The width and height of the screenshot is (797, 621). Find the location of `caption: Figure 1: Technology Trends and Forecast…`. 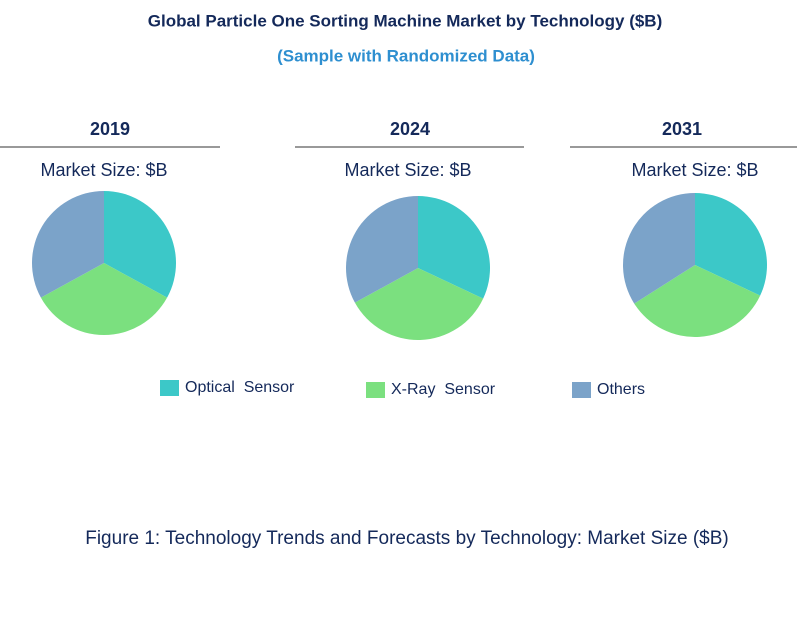

caption: Figure 1: Technology Trends and Forecast… is located at coordinates (407, 538).